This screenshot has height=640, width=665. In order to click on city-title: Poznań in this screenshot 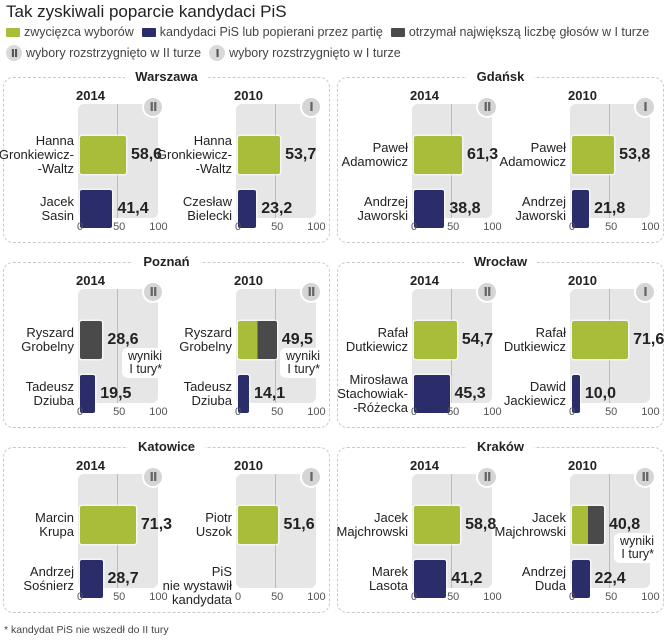, I will do `click(166, 262)`.